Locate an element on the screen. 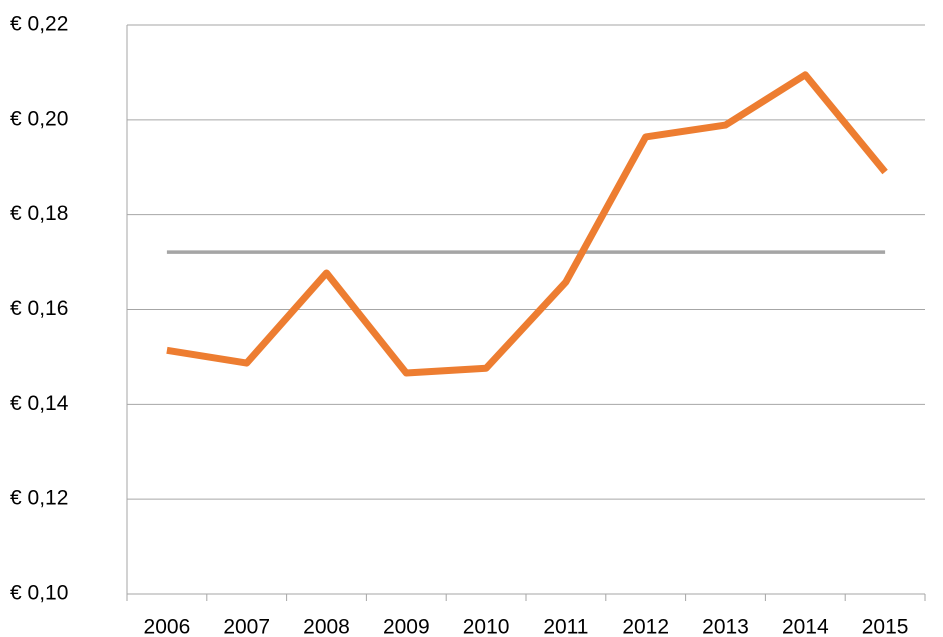 The height and width of the screenshot is (637, 943). x-tick-label: 2015 is located at coordinates (885, 626).